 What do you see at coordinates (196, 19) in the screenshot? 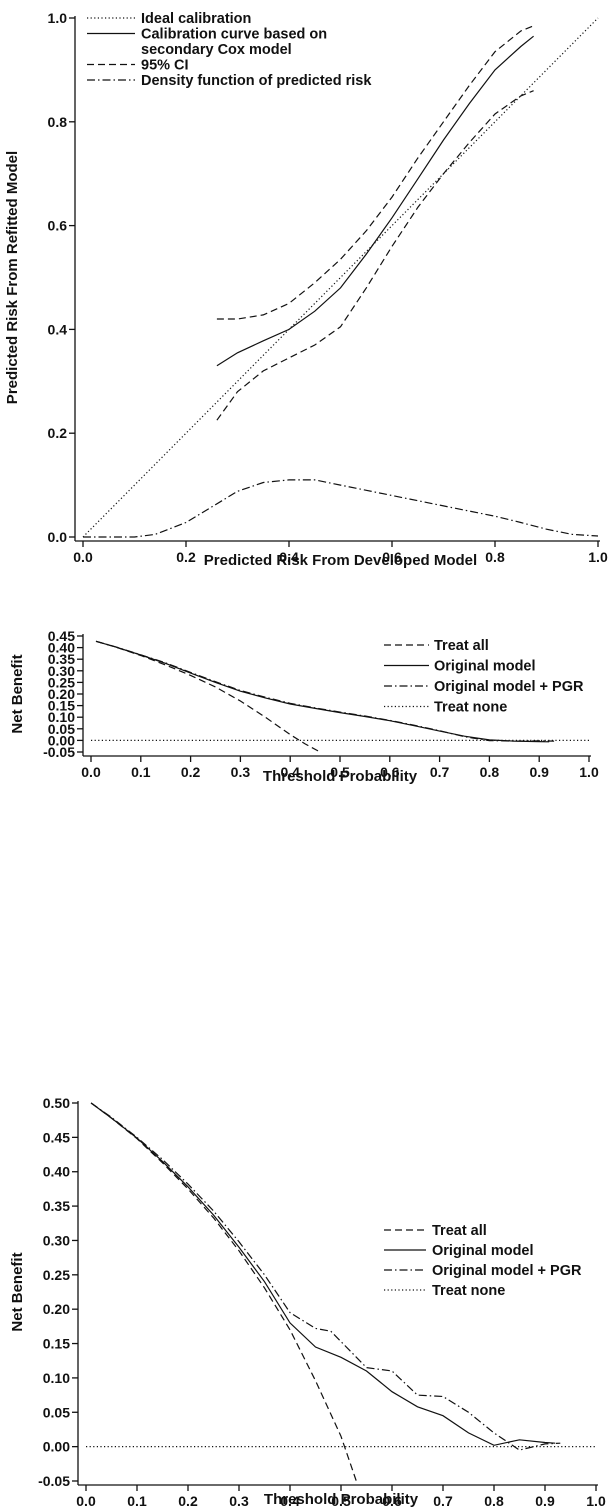
I see `legend-label: Ideal calibration` at bounding box center [196, 19].